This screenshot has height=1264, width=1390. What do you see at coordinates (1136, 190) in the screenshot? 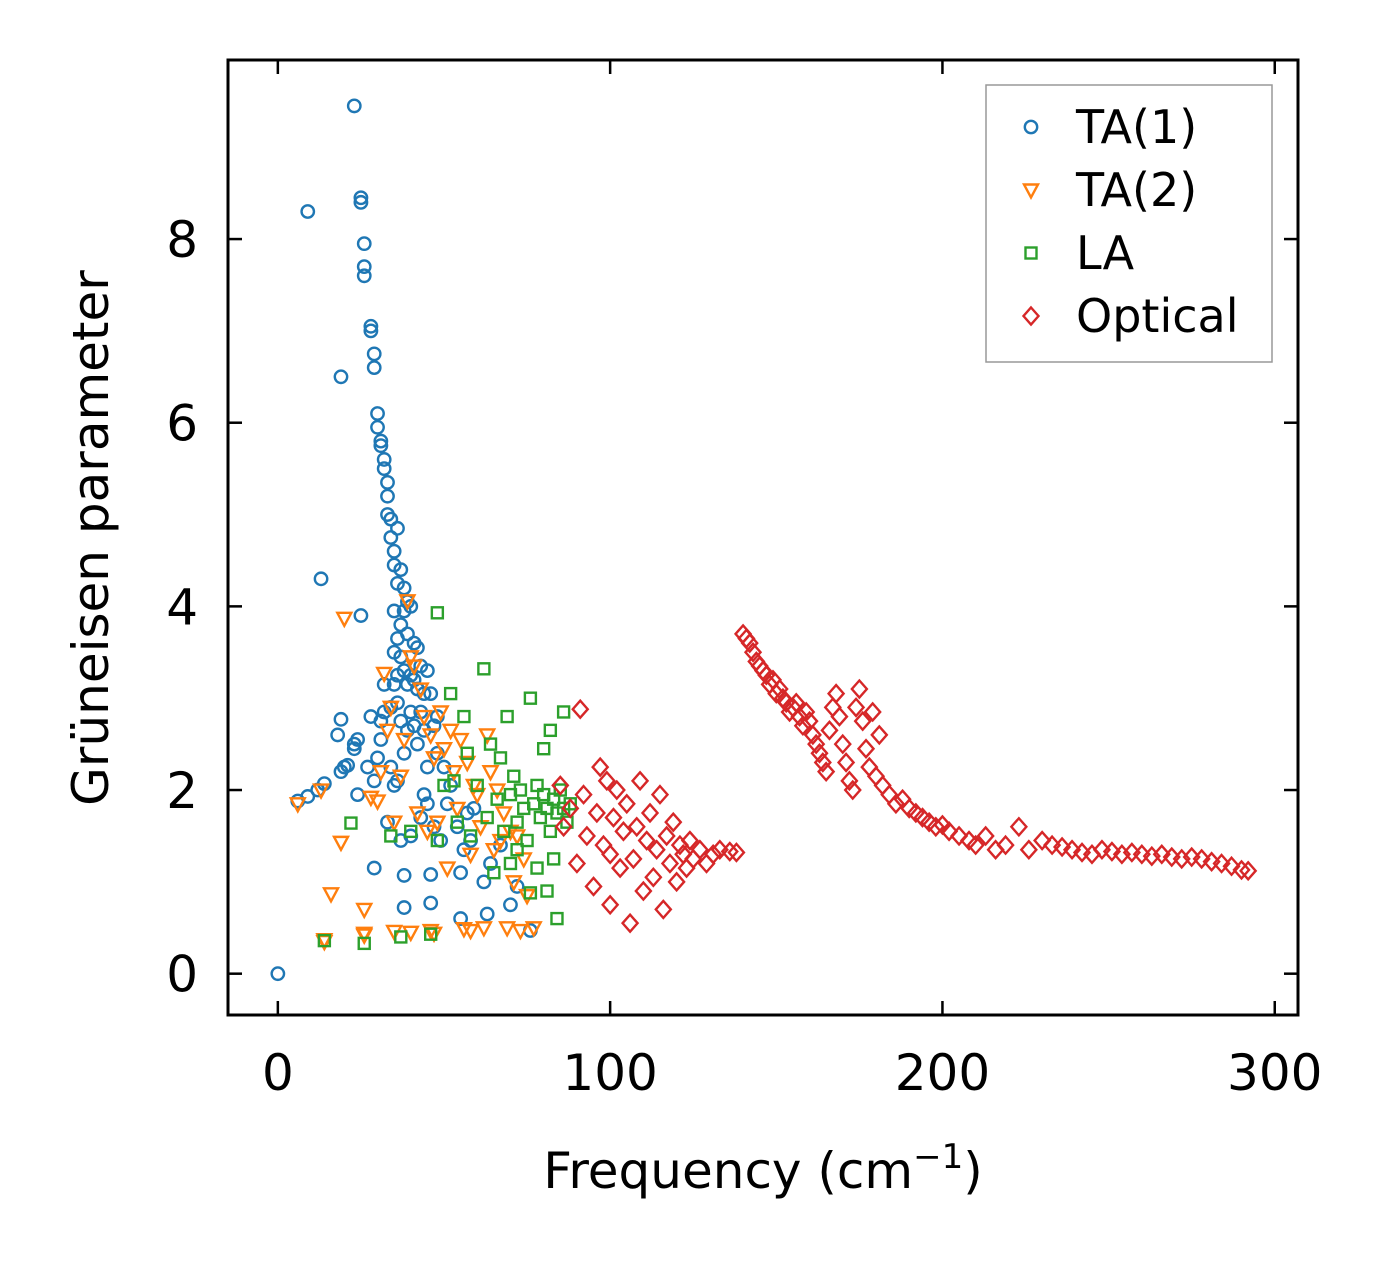
I see `legend-label: TA(2)` at bounding box center [1136, 190].